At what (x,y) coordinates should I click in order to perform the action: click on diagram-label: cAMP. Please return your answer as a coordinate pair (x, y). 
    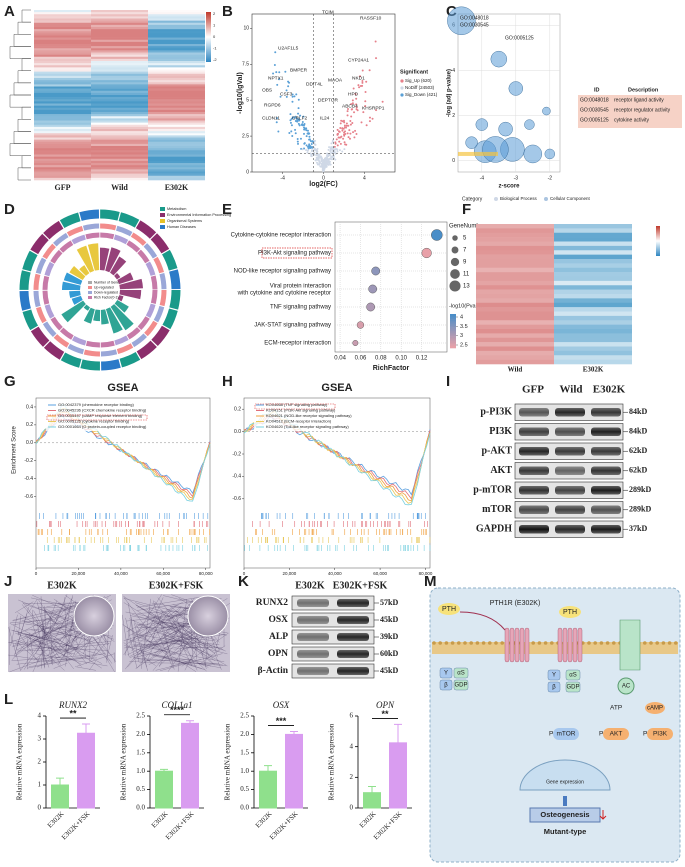
    Looking at the image, I should click on (655, 709).